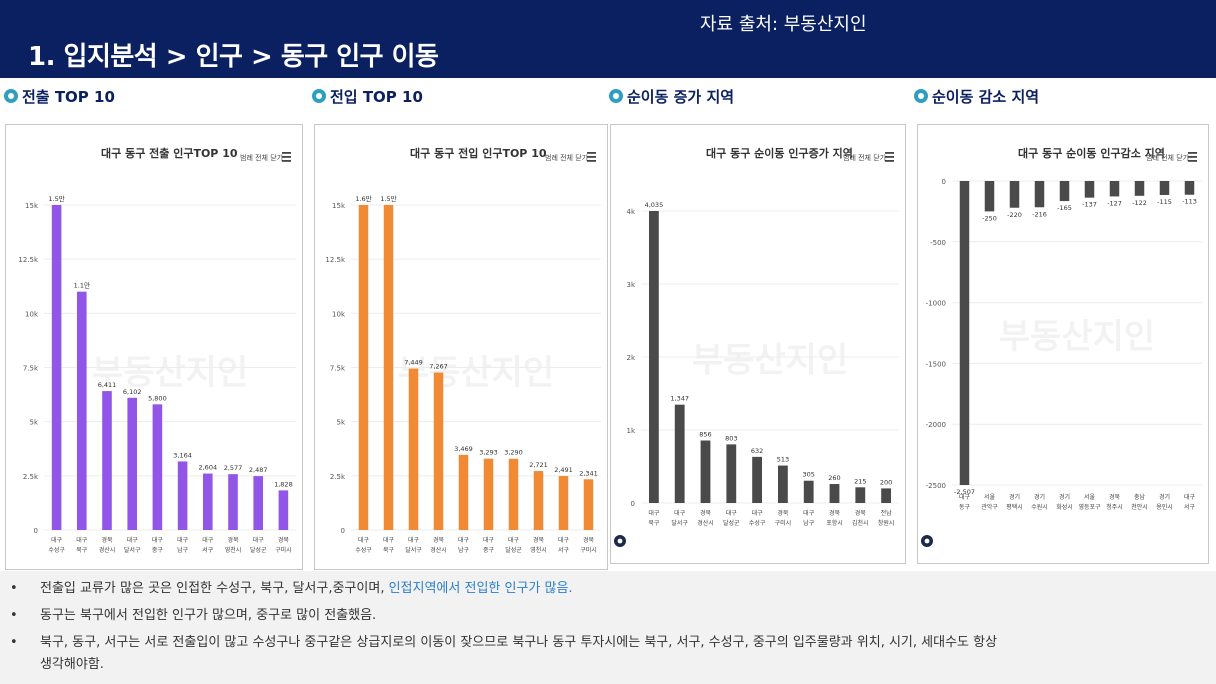 The image size is (1216, 684). Describe the element at coordinates (938, 243) in the screenshot. I see `y-tick-label: -500` at that location.